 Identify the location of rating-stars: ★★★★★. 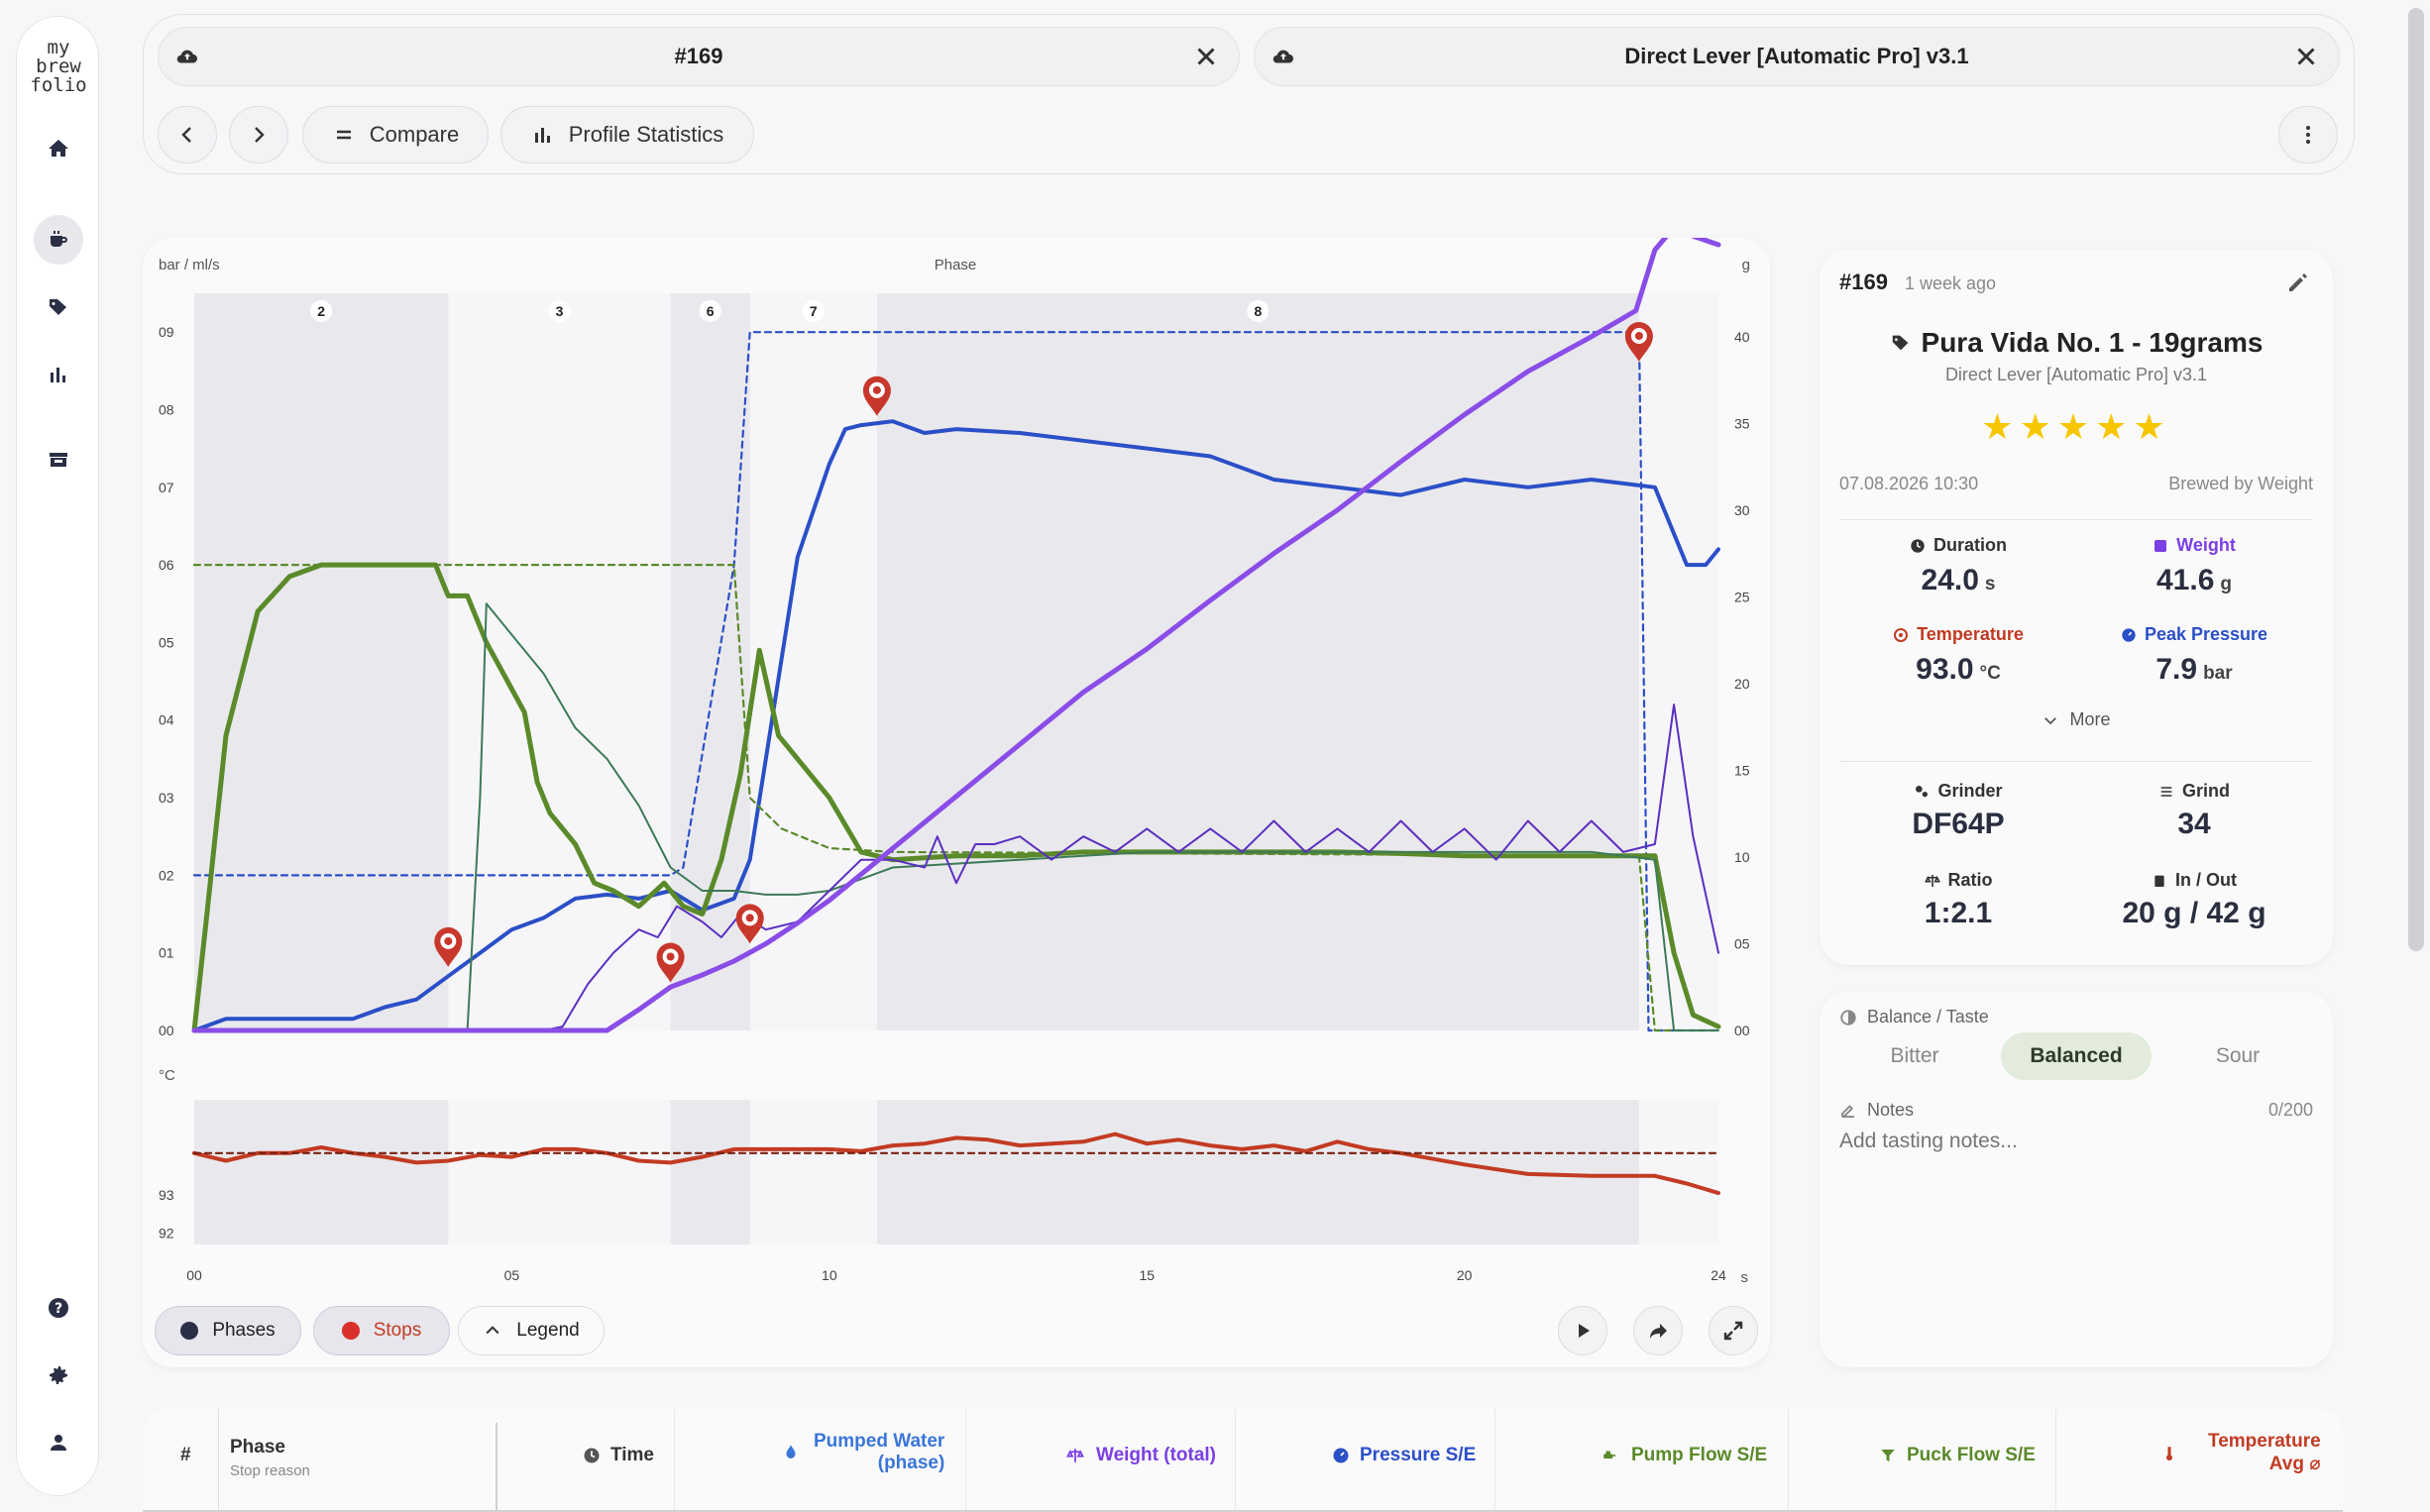
(2076, 427).